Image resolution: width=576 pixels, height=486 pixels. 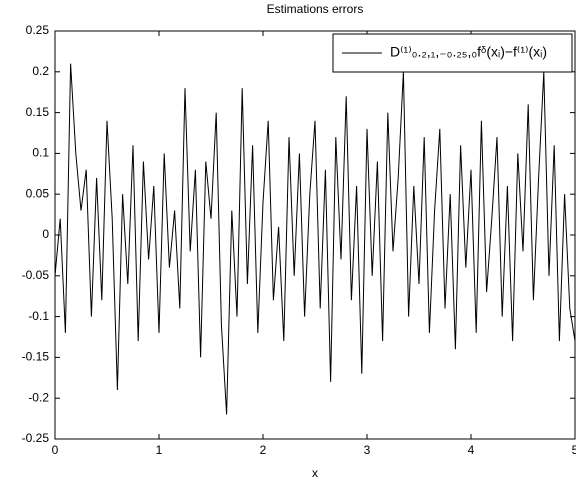 What do you see at coordinates (36, 438) in the screenshot?
I see `y-tick-label: -0.25` at bounding box center [36, 438].